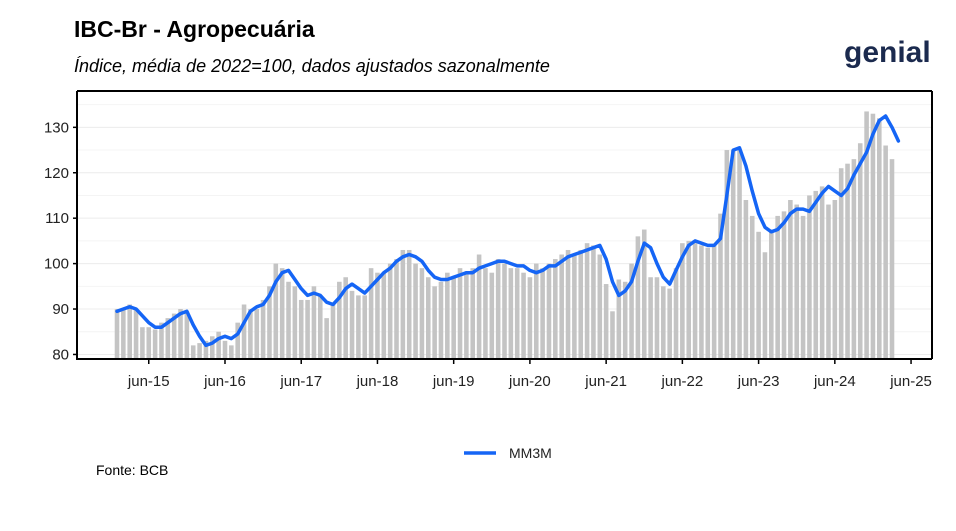  I want to click on genial-logo: genial, so click(887, 52).